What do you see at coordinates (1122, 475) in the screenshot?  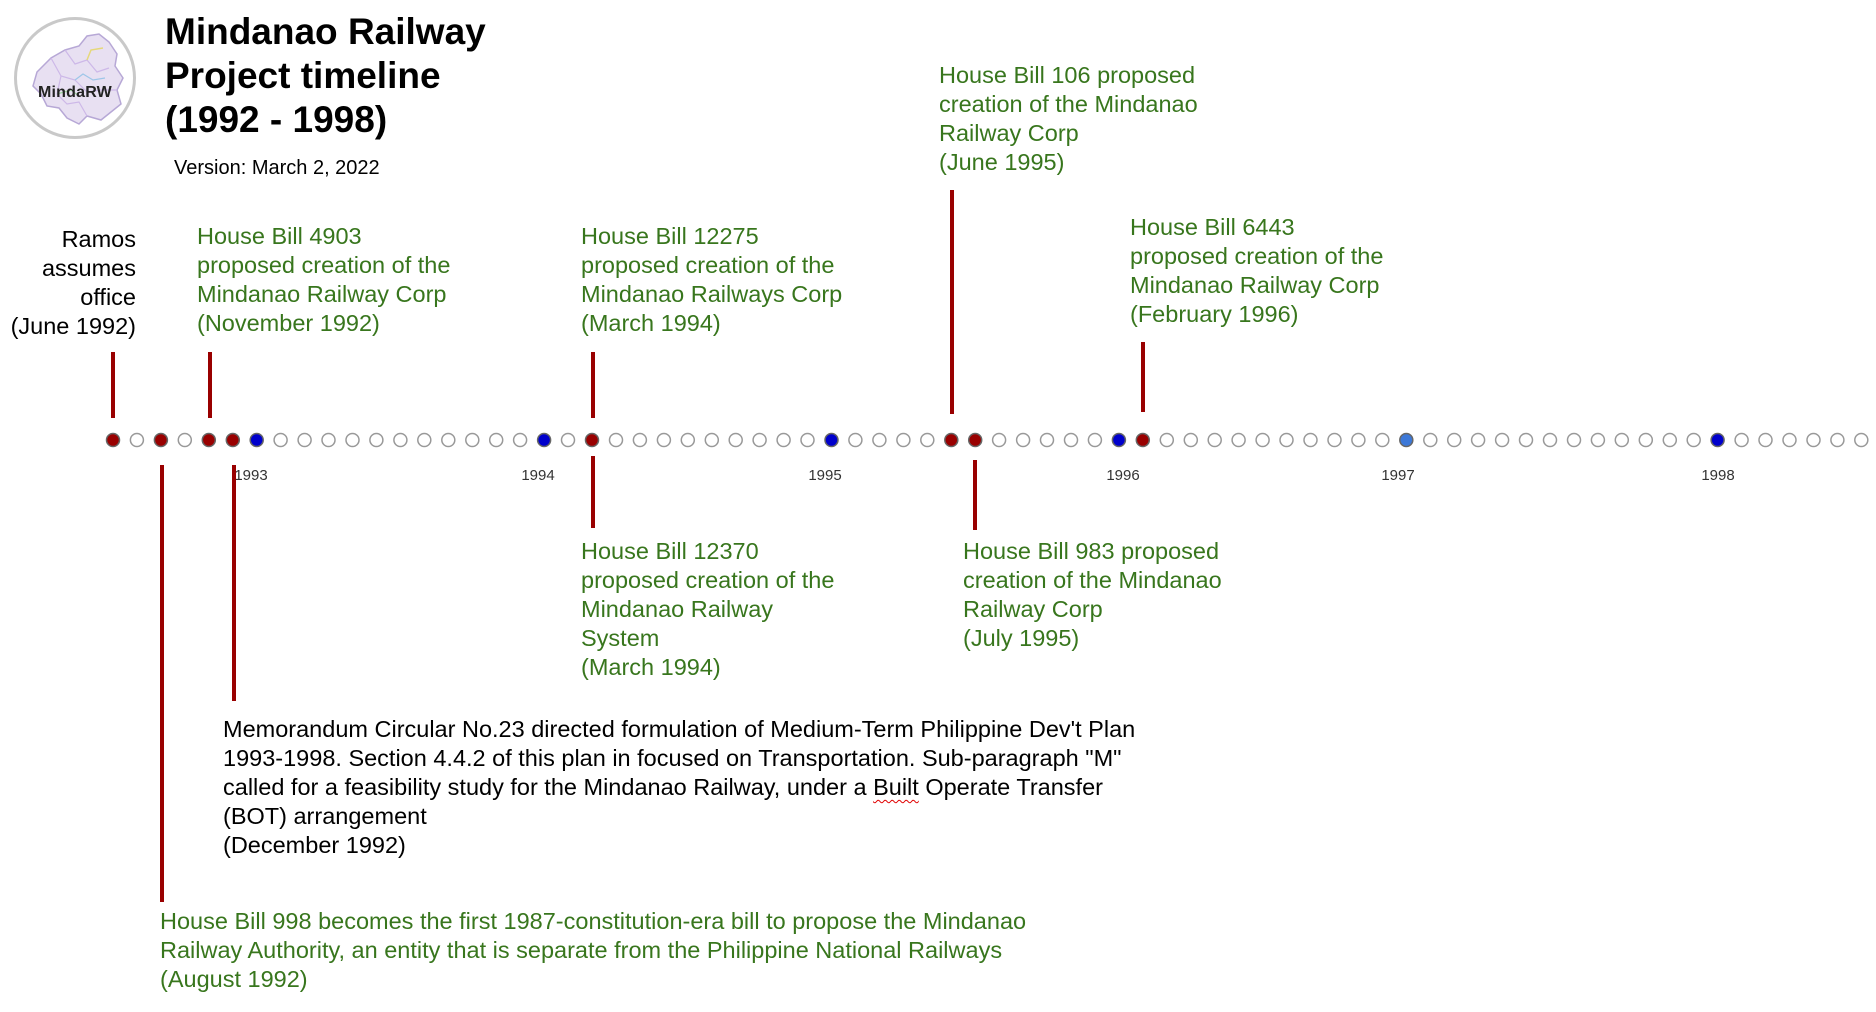 I see `year-label: 1996` at bounding box center [1122, 475].